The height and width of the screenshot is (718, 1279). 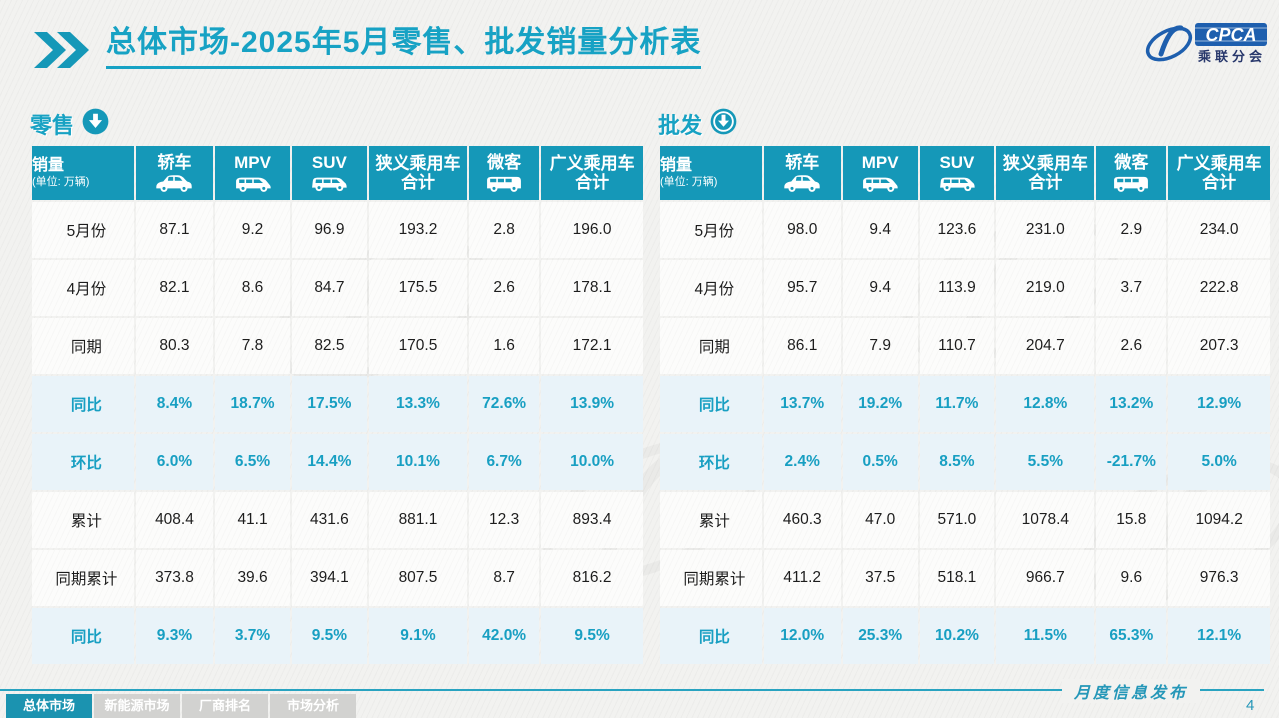 What do you see at coordinates (466, 42) in the screenshot?
I see `page-title-rest: -2025年5月零售、批发销量分析表` at bounding box center [466, 42].